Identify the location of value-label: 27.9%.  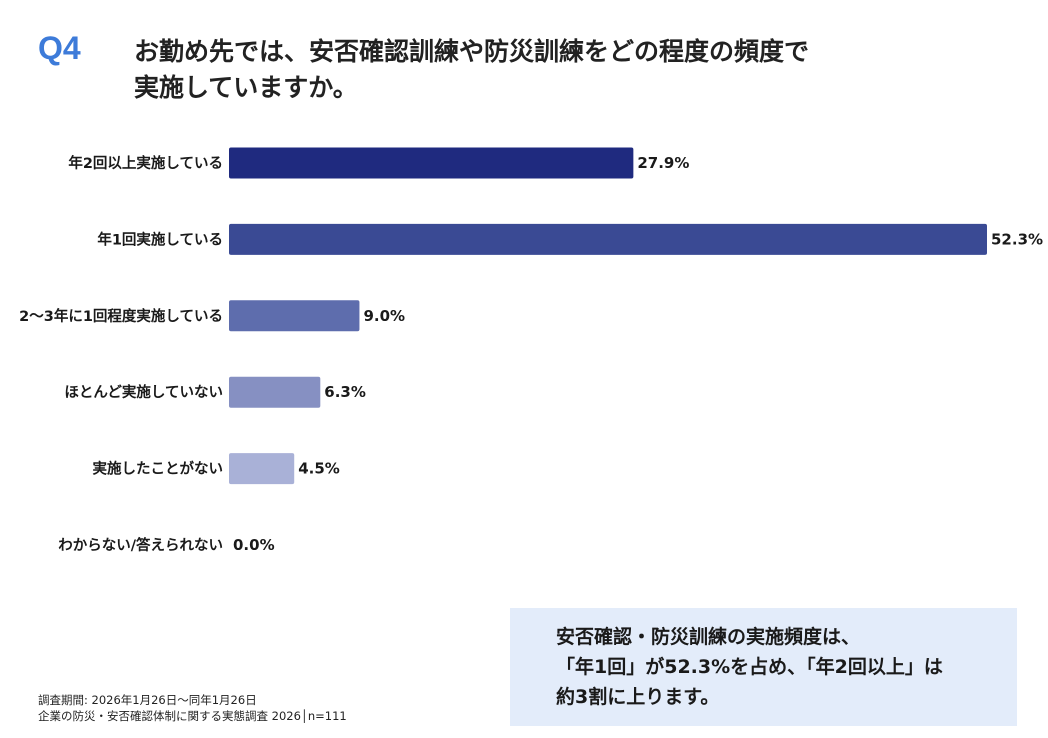
(663, 163).